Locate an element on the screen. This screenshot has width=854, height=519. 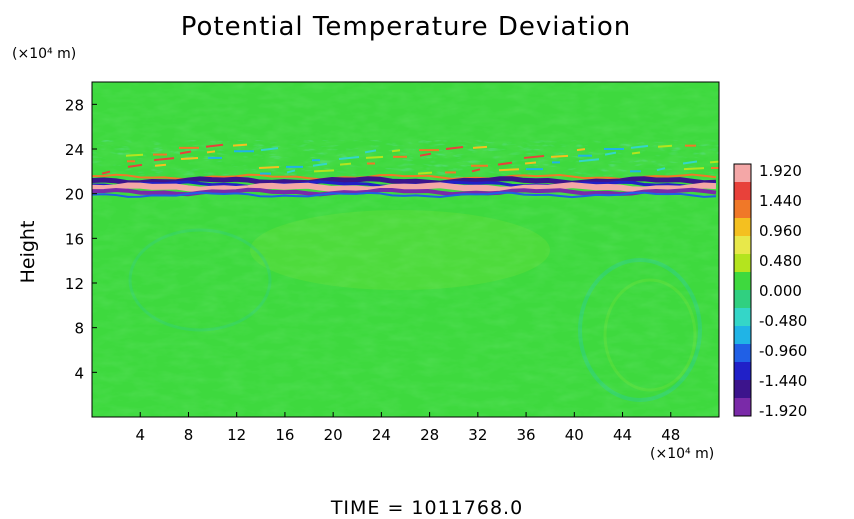
y-tick-label: 12 is located at coordinates (74, 284).